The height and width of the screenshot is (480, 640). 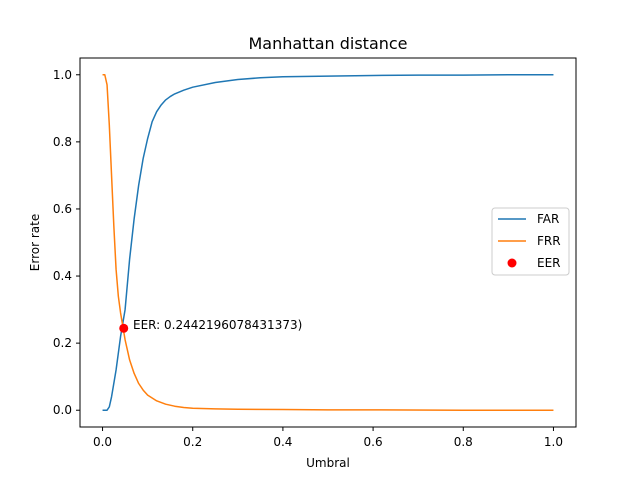 What do you see at coordinates (217, 325) in the screenshot?
I see `eer-annotation: EER: 0.2442196078431373)` at bounding box center [217, 325].